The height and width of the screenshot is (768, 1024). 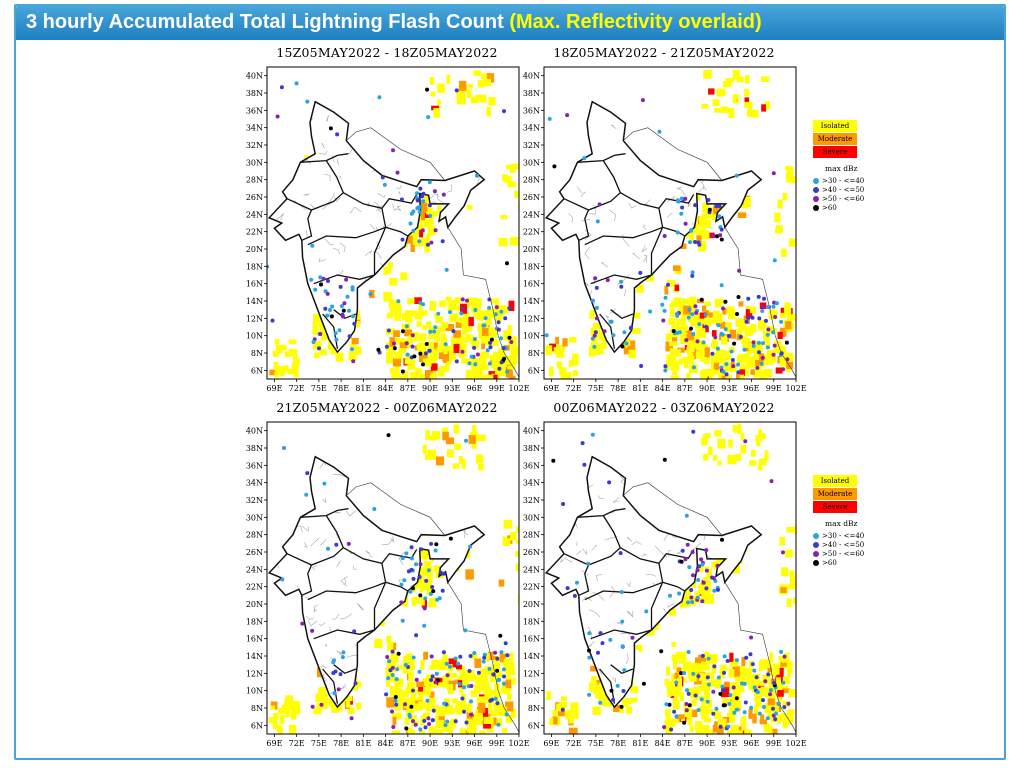 What do you see at coordinates (774, 743) in the screenshot?
I see `lon-label: 99E` at bounding box center [774, 743].